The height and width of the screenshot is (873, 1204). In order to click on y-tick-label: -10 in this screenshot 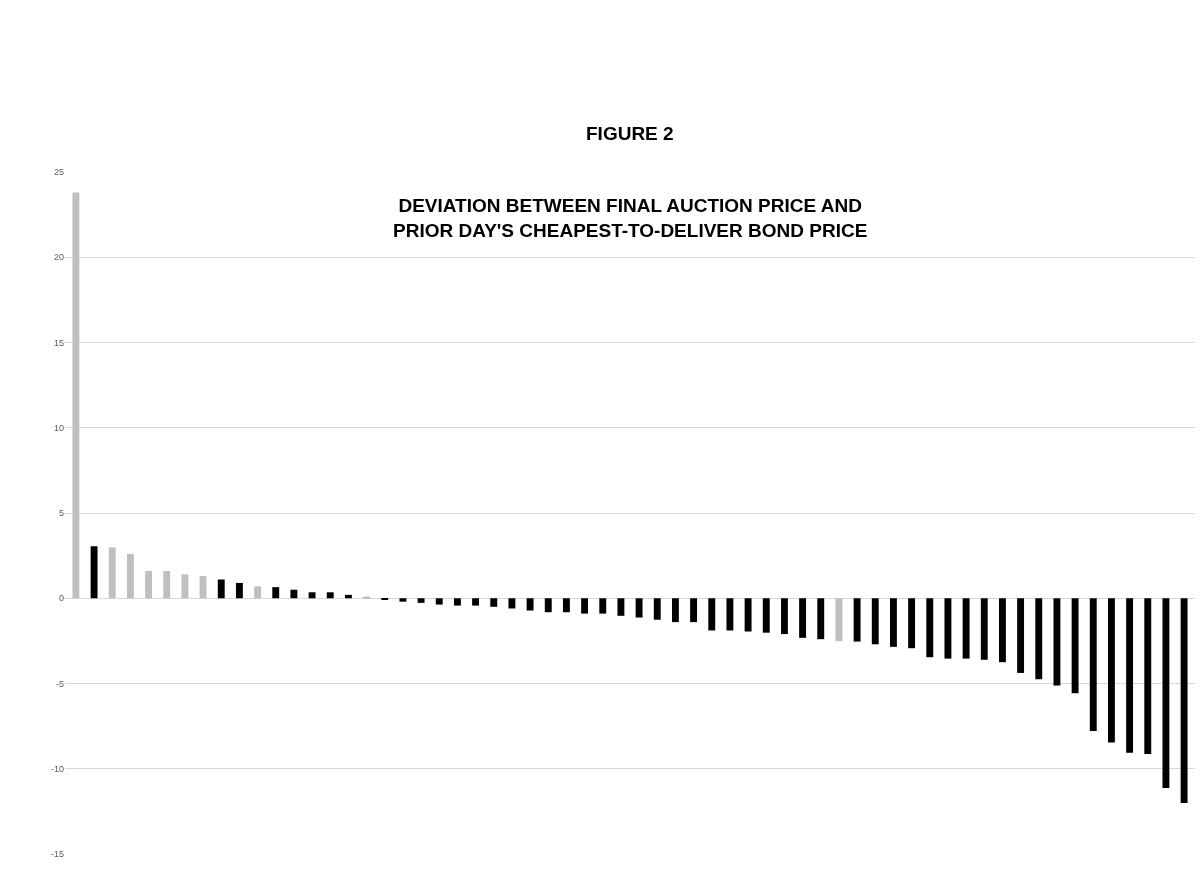, I will do `click(57, 768)`.